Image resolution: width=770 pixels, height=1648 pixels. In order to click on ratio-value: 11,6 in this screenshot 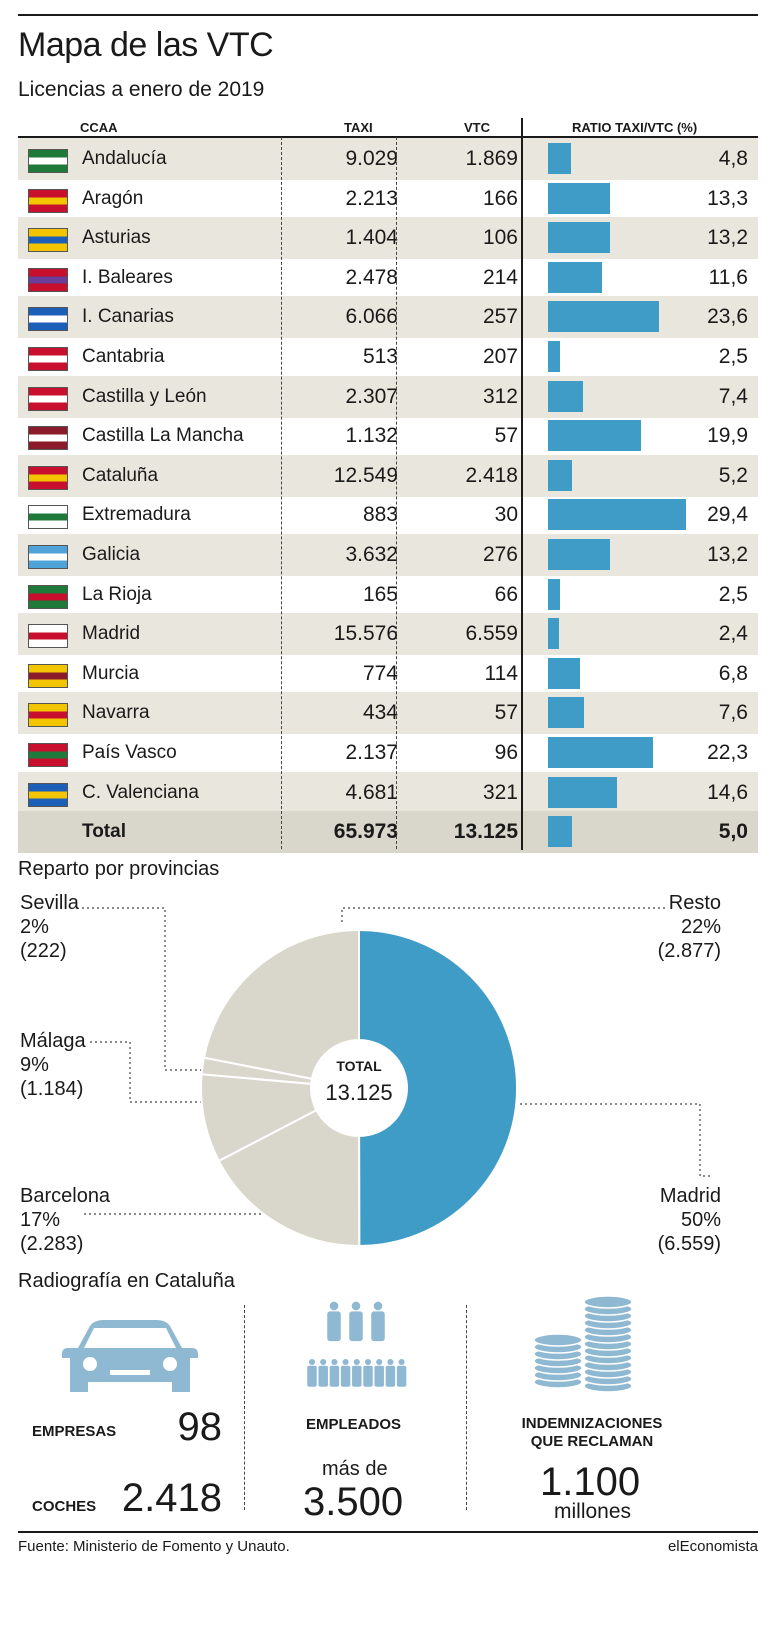, I will do `click(728, 277)`.